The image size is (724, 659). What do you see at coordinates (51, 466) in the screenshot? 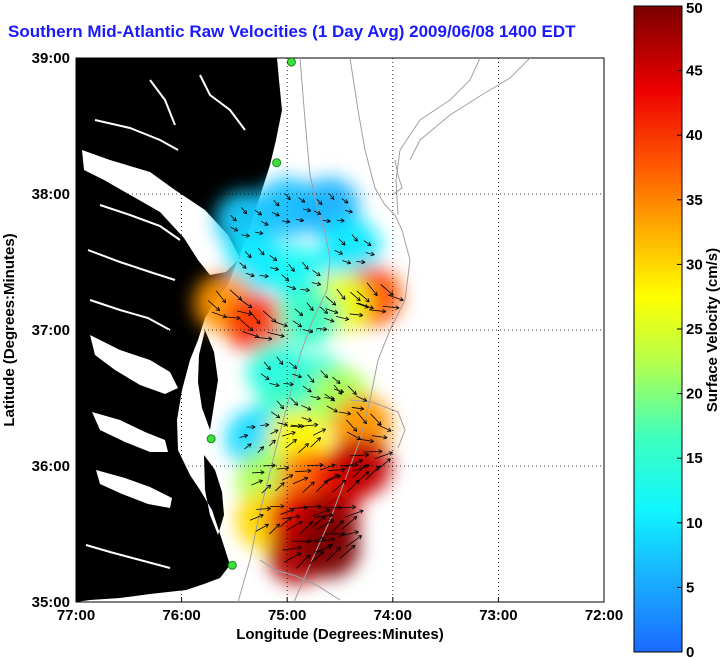
I see `y-tick-label: 36:00` at bounding box center [51, 466].